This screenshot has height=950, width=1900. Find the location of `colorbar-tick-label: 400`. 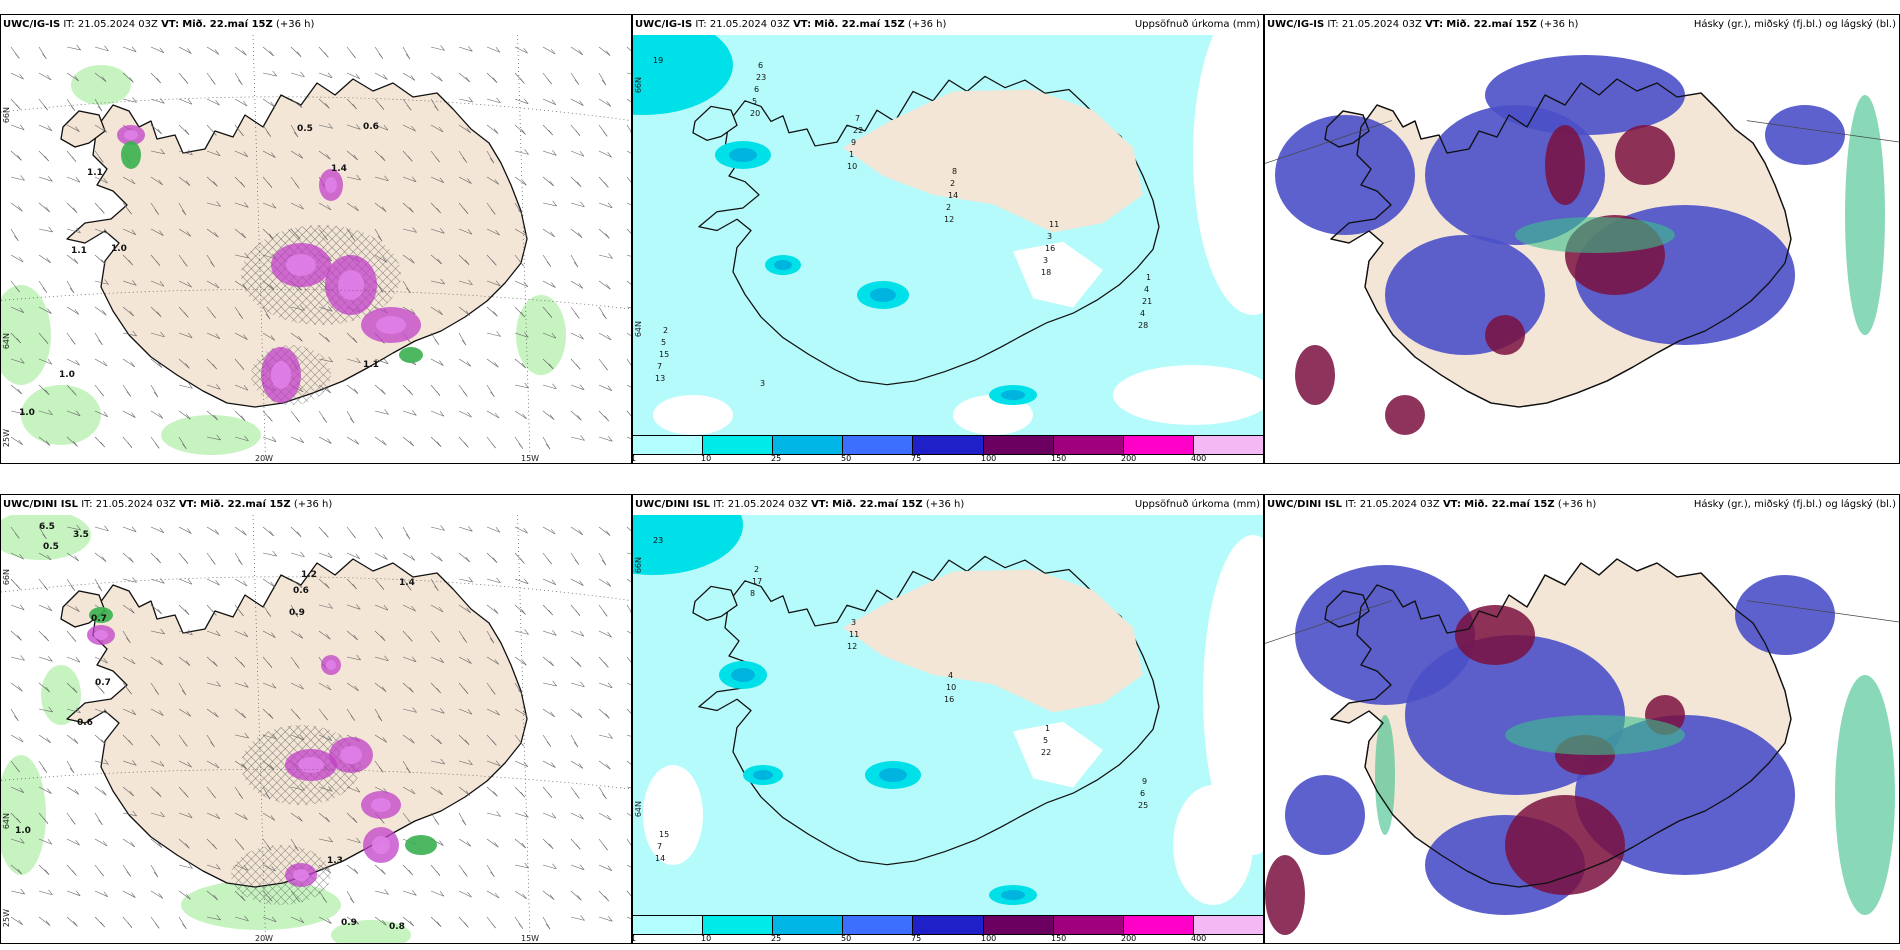

colorbar-tick-label: 400 is located at coordinates (1198, 938).